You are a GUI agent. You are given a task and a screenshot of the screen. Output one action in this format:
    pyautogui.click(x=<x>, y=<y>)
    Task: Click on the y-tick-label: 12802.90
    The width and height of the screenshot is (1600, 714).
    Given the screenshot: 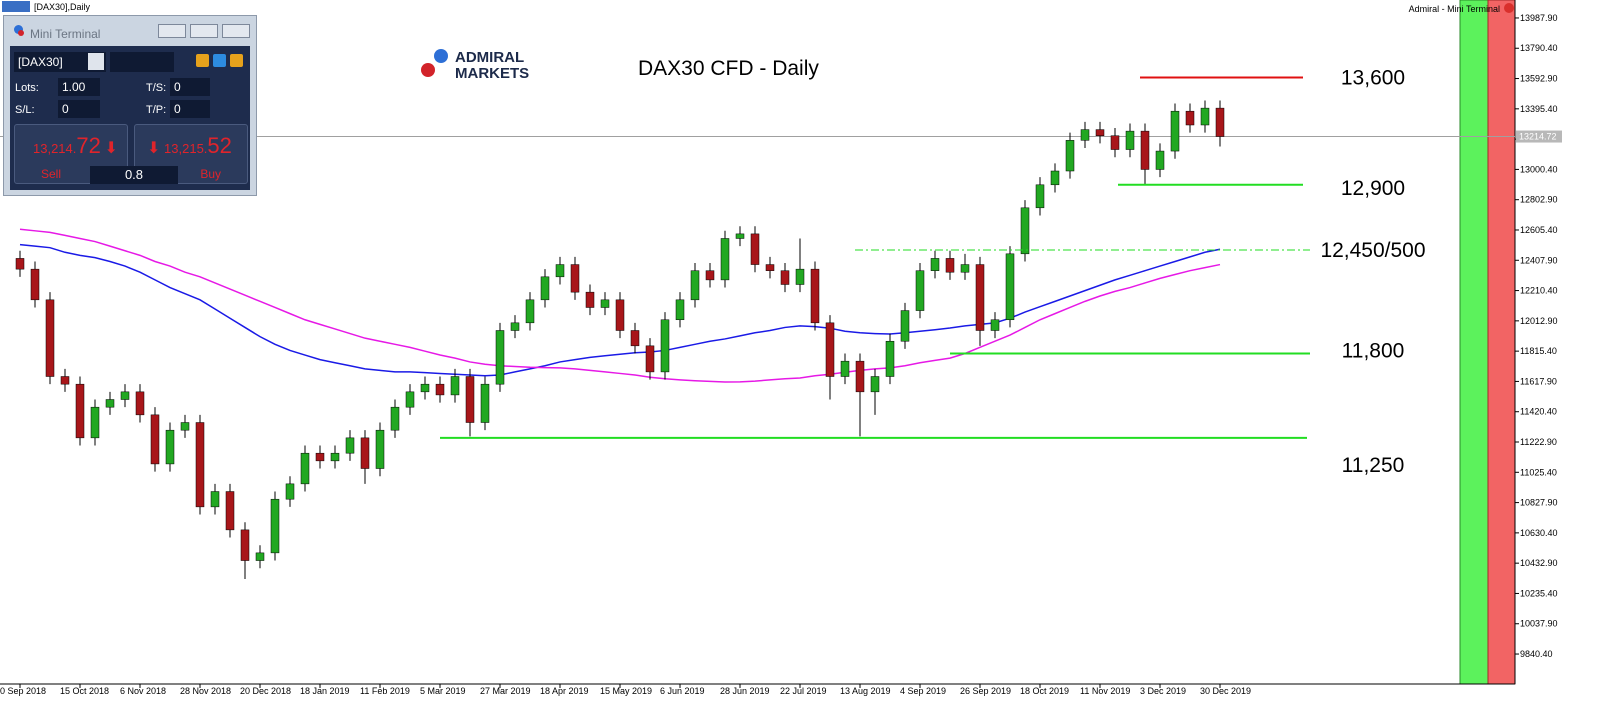 What is the action you would take?
    pyautogui.click(x=1539, y=200)
    